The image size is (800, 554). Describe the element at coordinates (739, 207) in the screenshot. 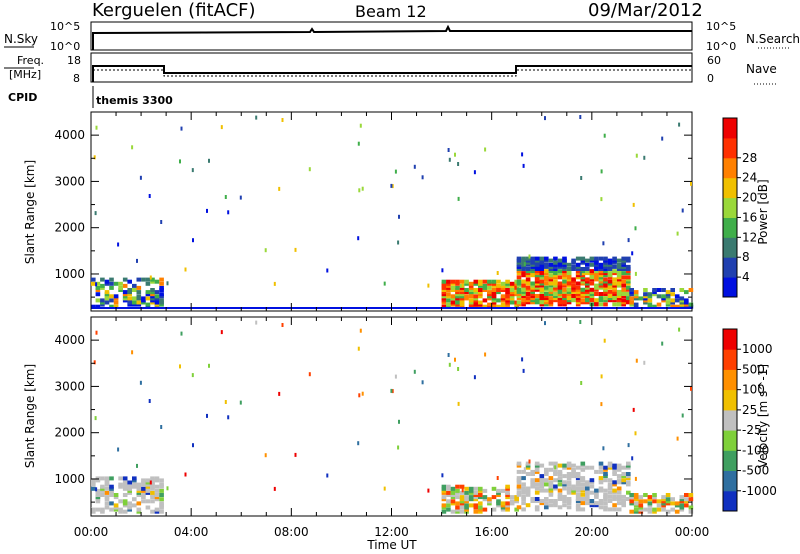

I see `power-colorbar: 4 8 12 16 20 24 28` at that location.